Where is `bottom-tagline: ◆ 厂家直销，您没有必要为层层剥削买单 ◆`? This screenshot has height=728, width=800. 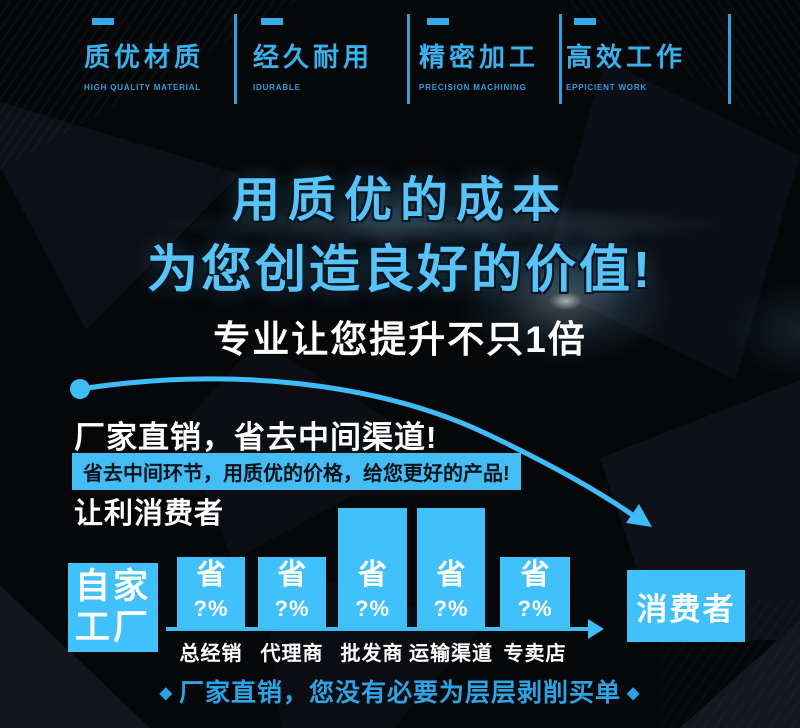 bottom-tagline: ◆ 厂家直销，您没有必要为层层剥削买单 ◆ is located at coordinates (400, 691).